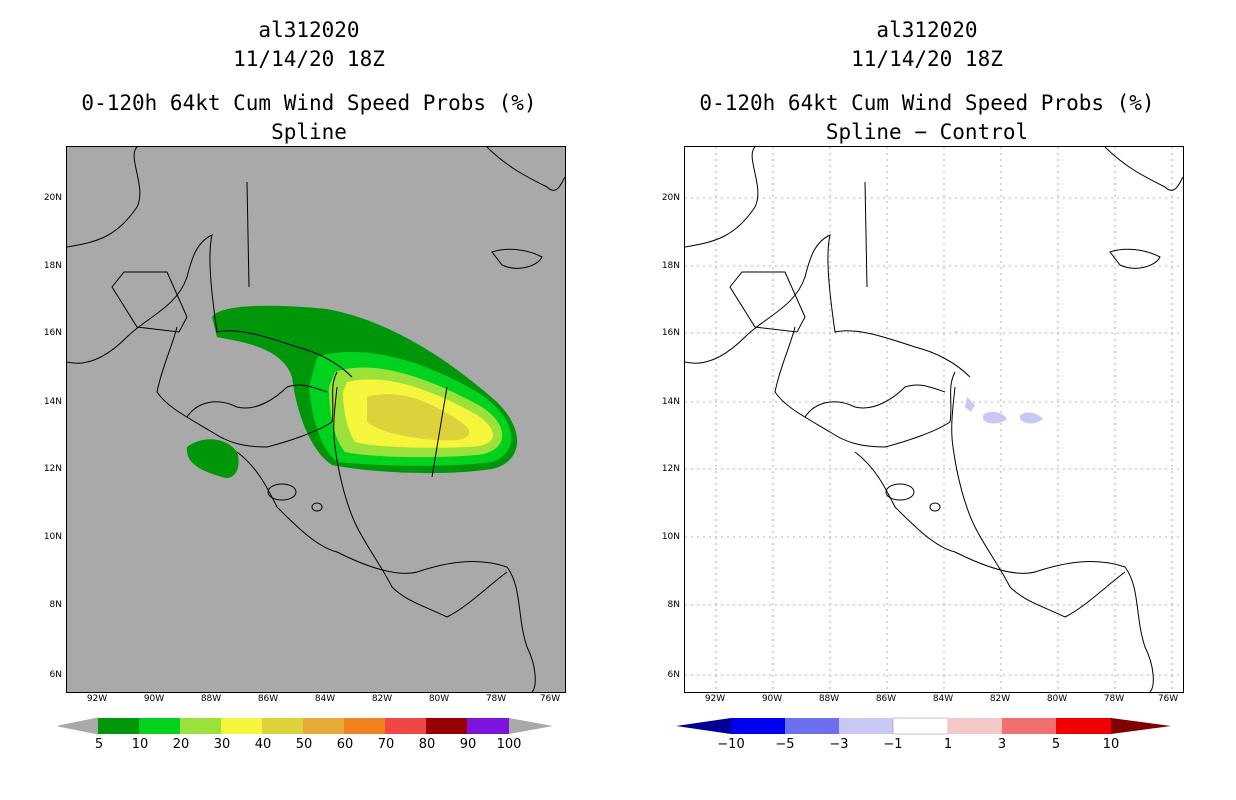  What do you see at coordinates (386, 744) in the screenshot?
I see `colorbar-label: 70` at bounding box center [386, 744].